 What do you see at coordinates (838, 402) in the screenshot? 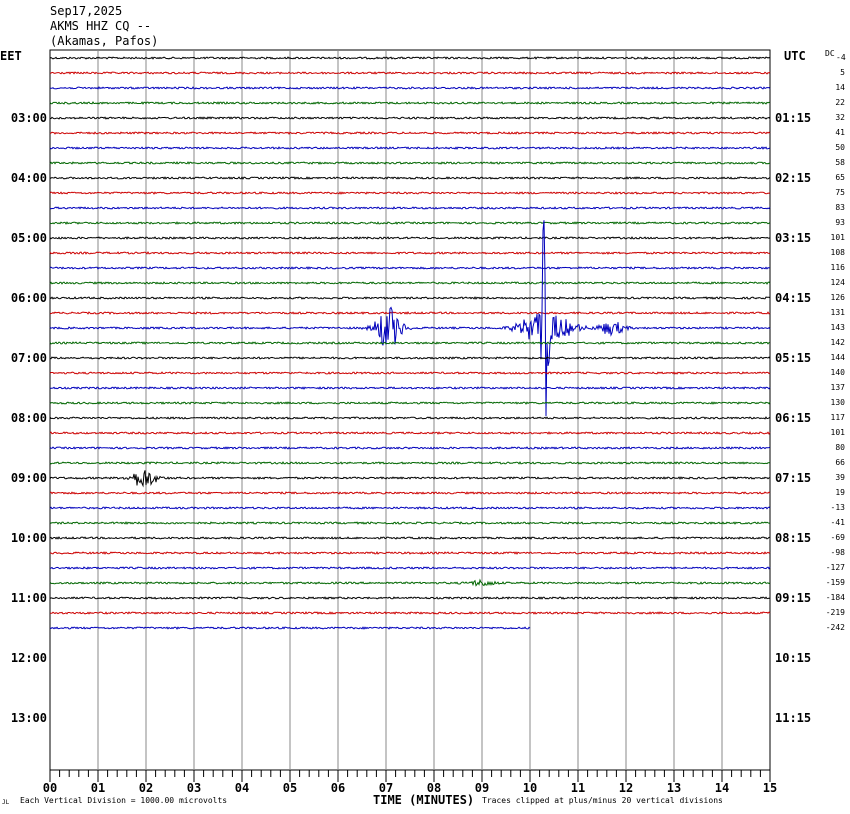
I see `dc-offset: 130` at bounding box center [838, 402].